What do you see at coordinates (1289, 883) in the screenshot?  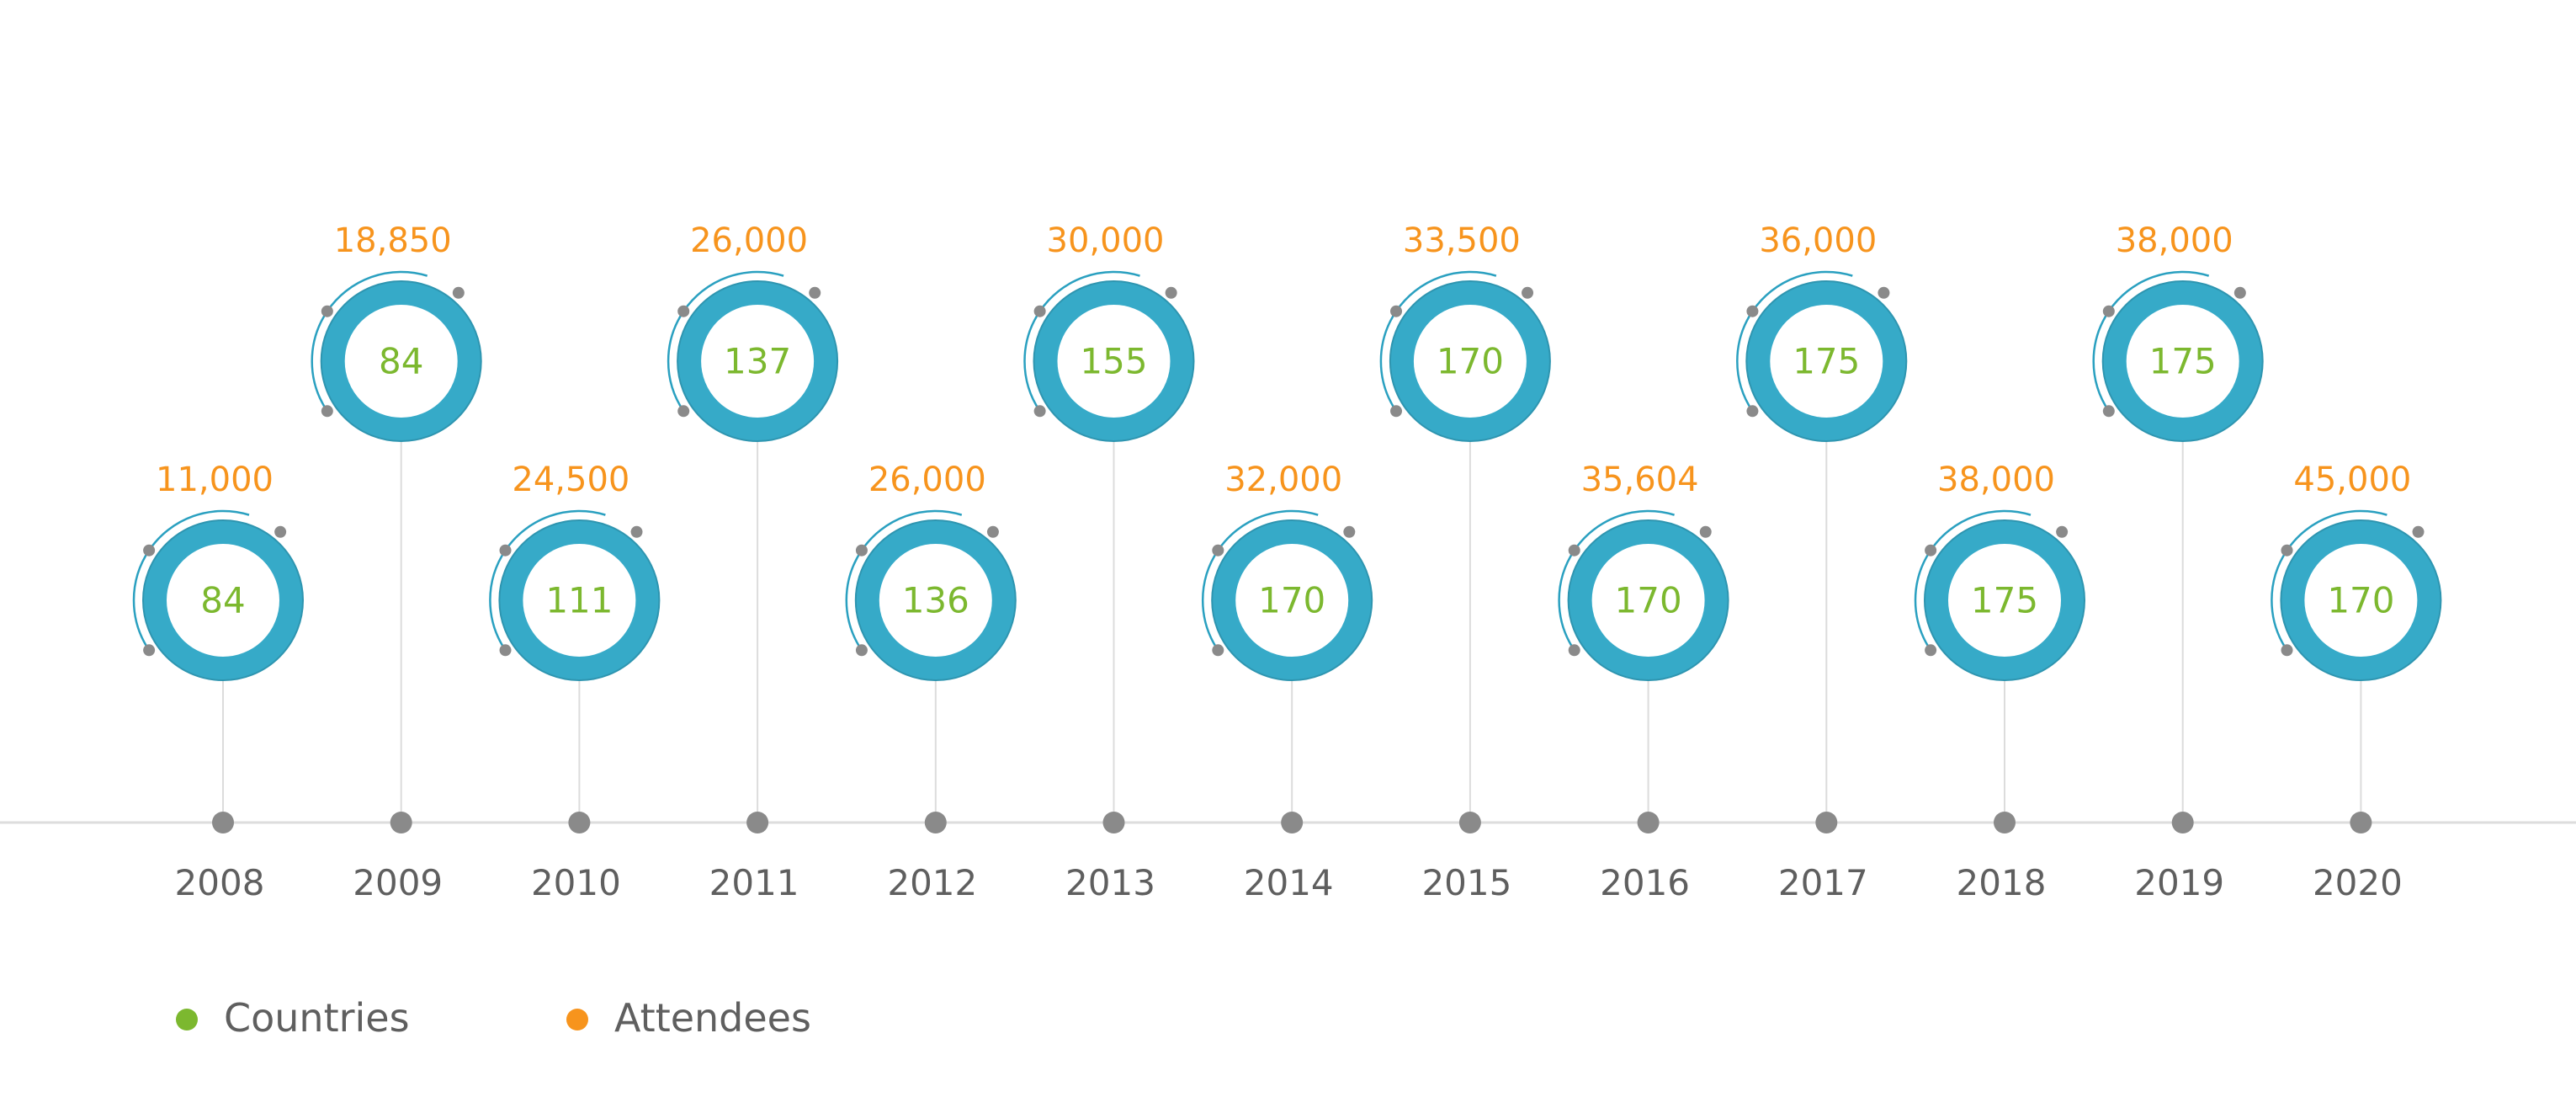 I see `year-label: 2014` at bounding box center [1289, 883].